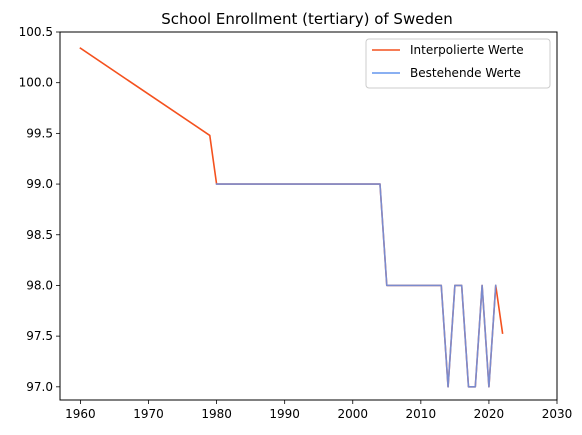  I want to click on x-tick-label: 1990, so click(284, 414).